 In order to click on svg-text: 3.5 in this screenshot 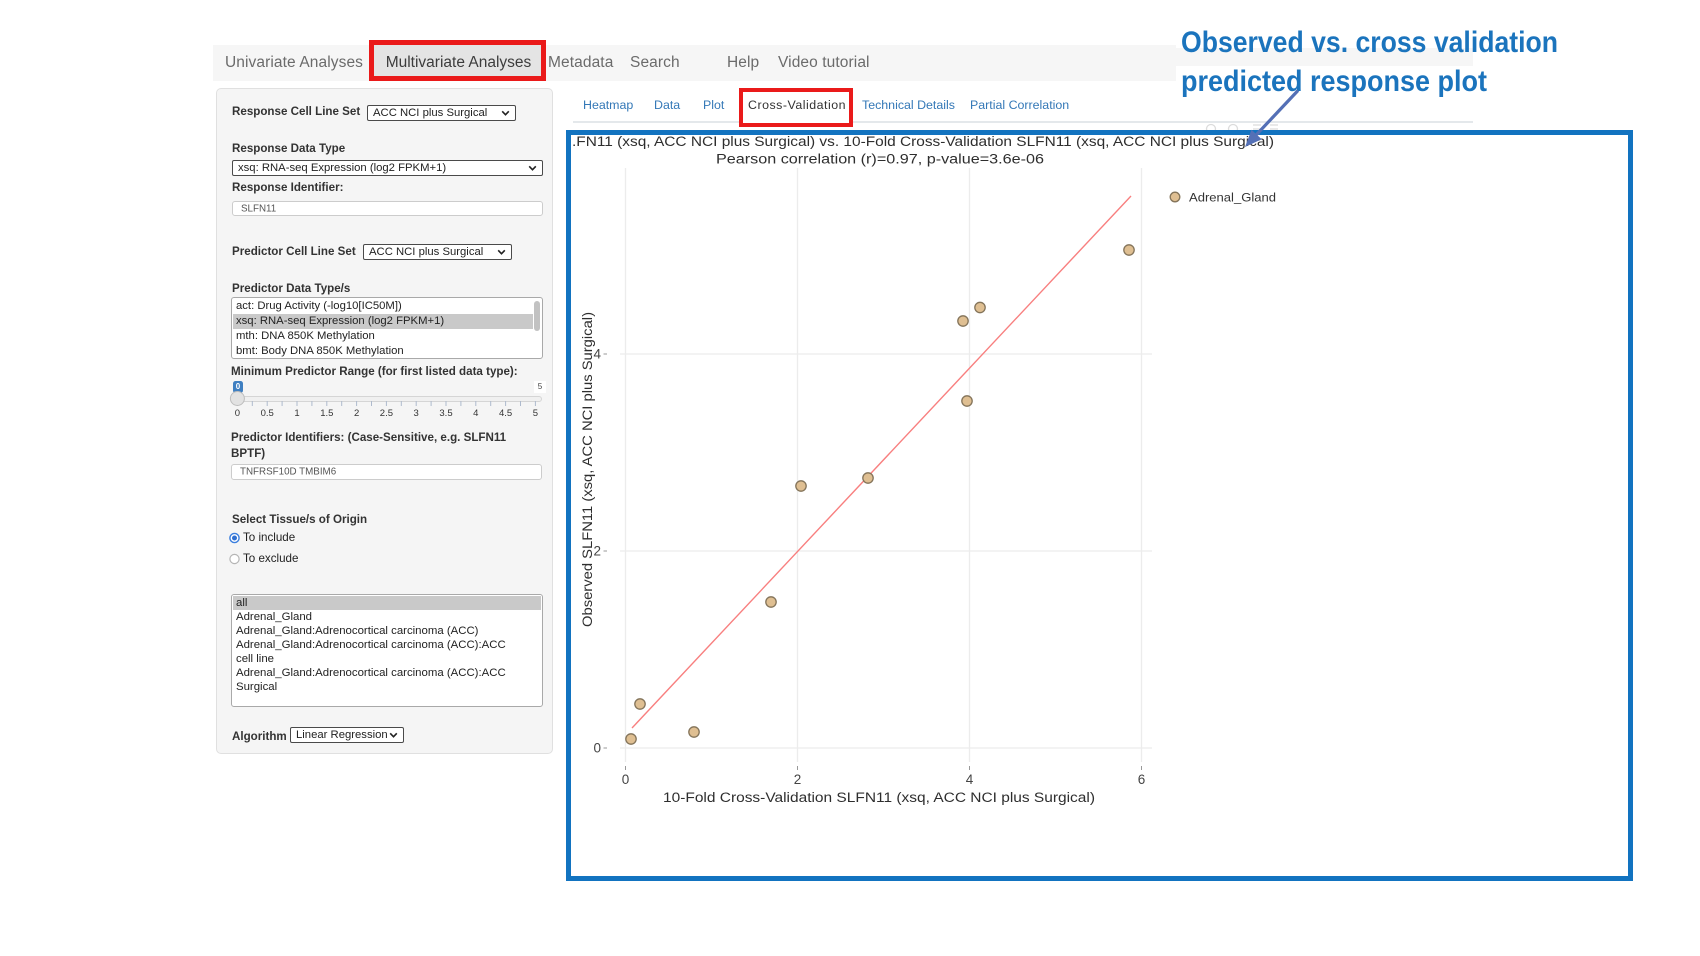, I will do `click(445, 413)`.